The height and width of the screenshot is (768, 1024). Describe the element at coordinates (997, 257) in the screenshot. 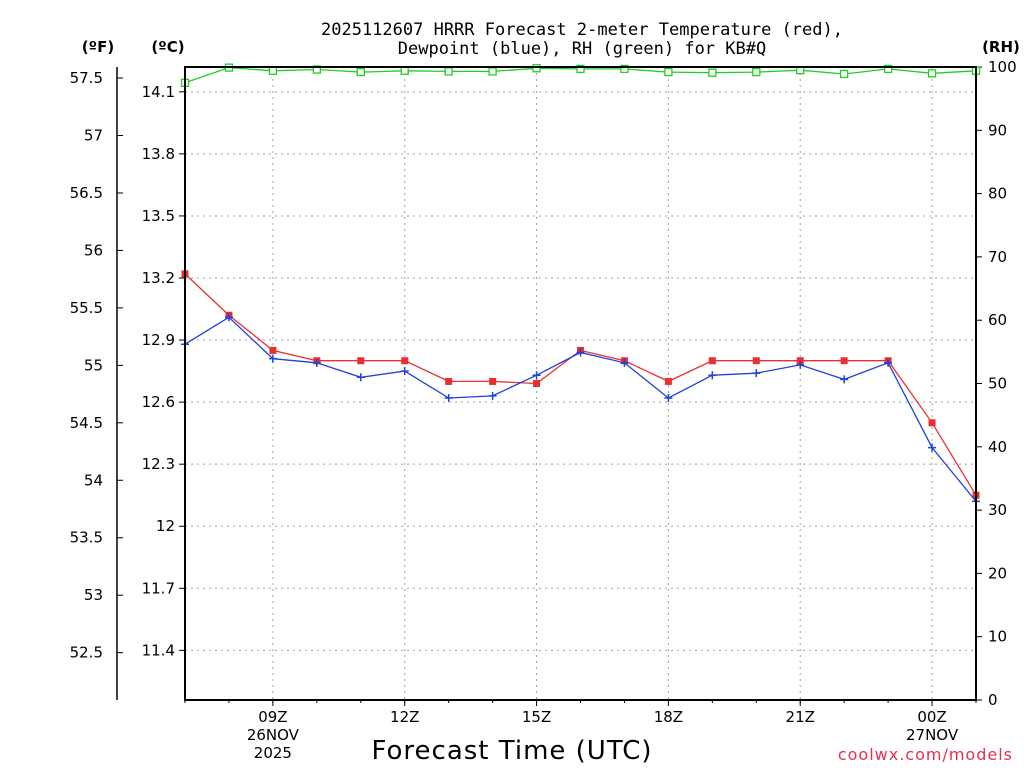

I see `rh-tick-label: 70` at that location.